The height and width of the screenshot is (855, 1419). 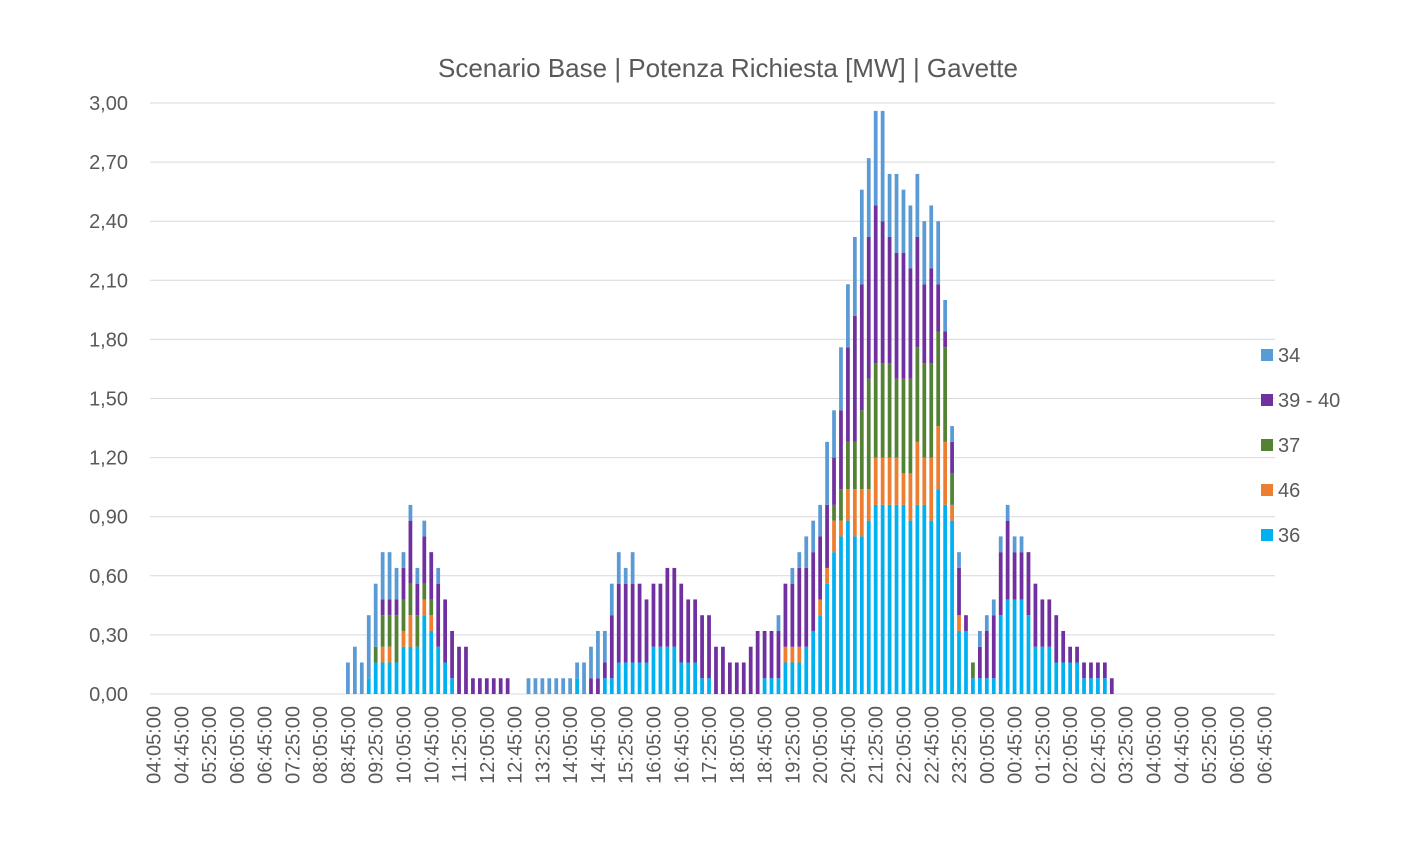 I want to click on x-tick-label: 04:45:00, so click(x=1182, y=745).